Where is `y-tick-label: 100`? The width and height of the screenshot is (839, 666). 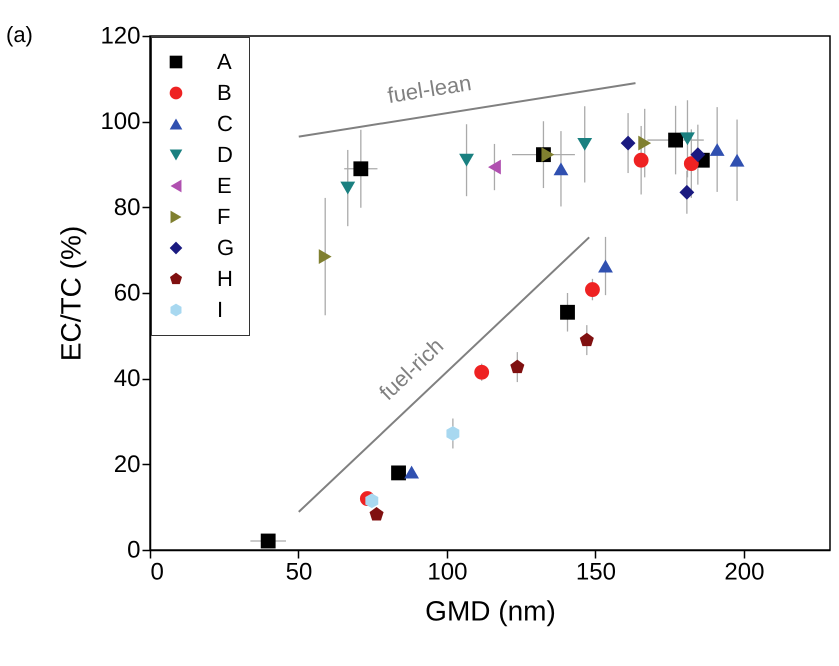 y-tick-label: 100 is located at coordinates (120, 122).